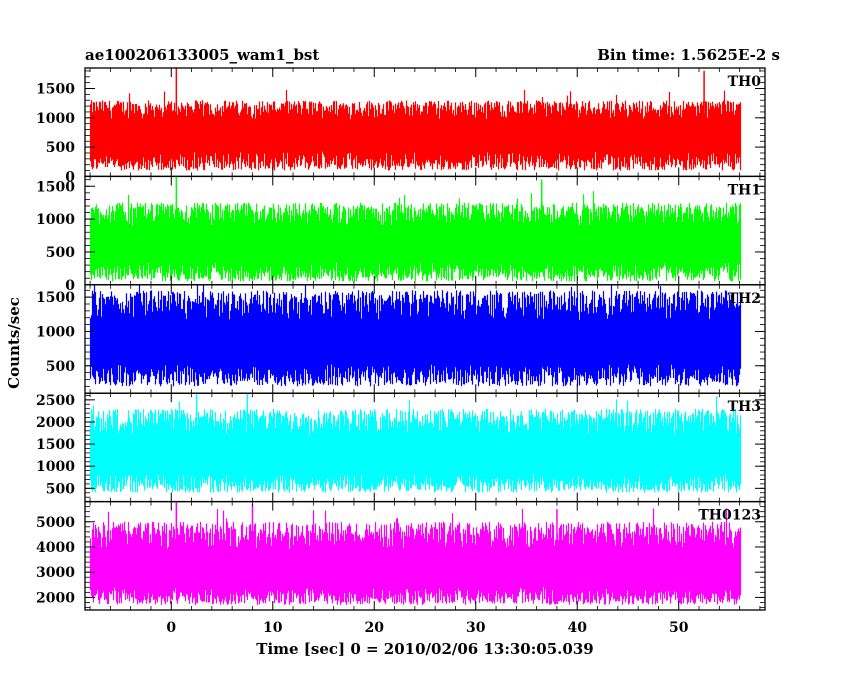 Image resolution: width=850 pixels, height=685 pixels. Describe the element at coordinates (14, 343) in the screenshot. I see `y-axis-label: Counts/sec` at that location.